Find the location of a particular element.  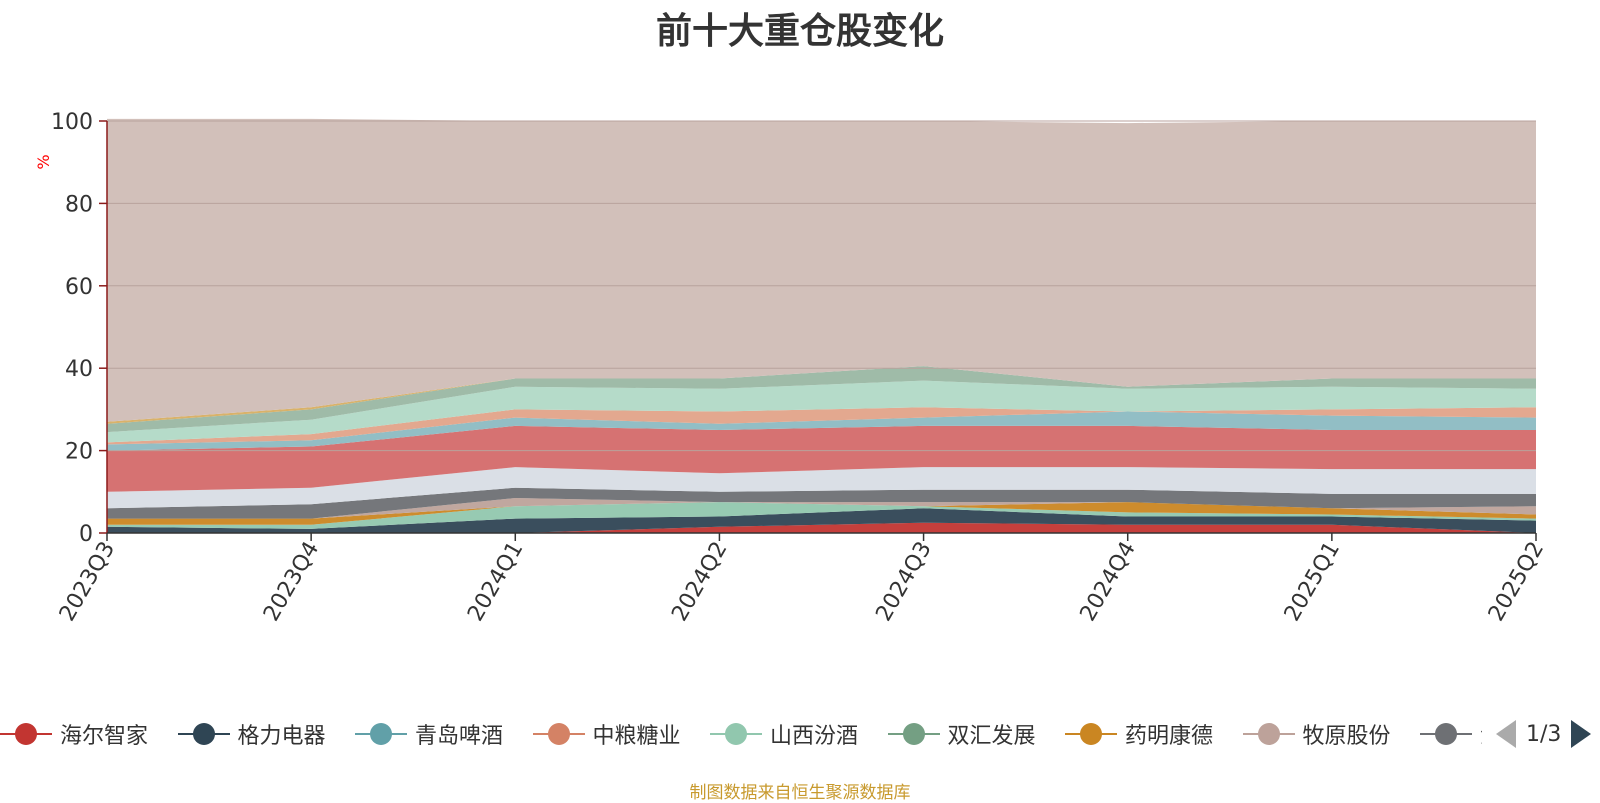

x-tick-label: 2024Q1 is located at coordinates (495, 582).